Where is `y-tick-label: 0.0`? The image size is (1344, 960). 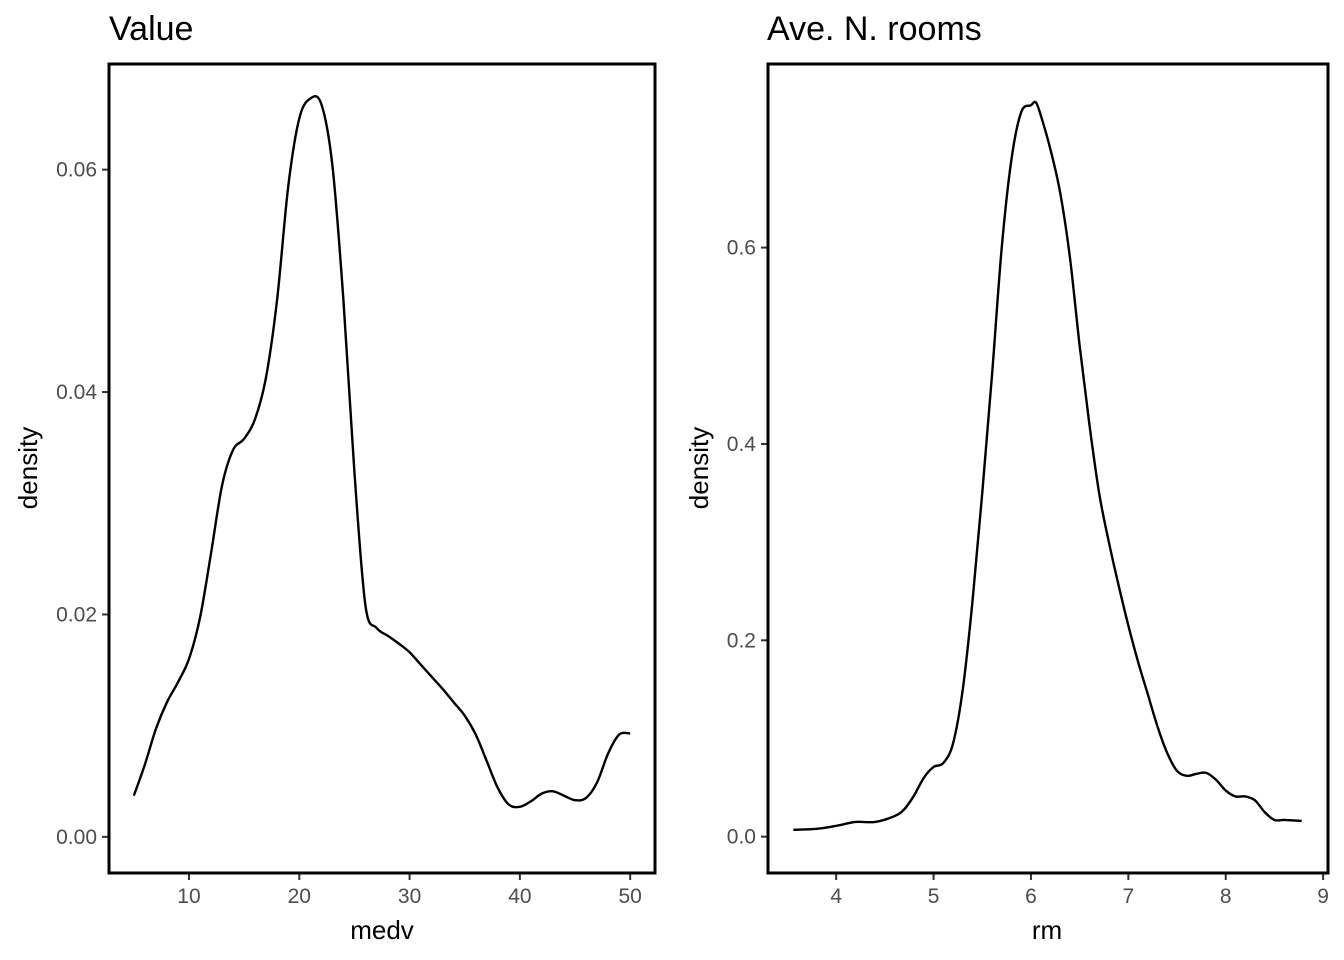 y-tick-label: 0.0 is located at coordinates (741, 837).